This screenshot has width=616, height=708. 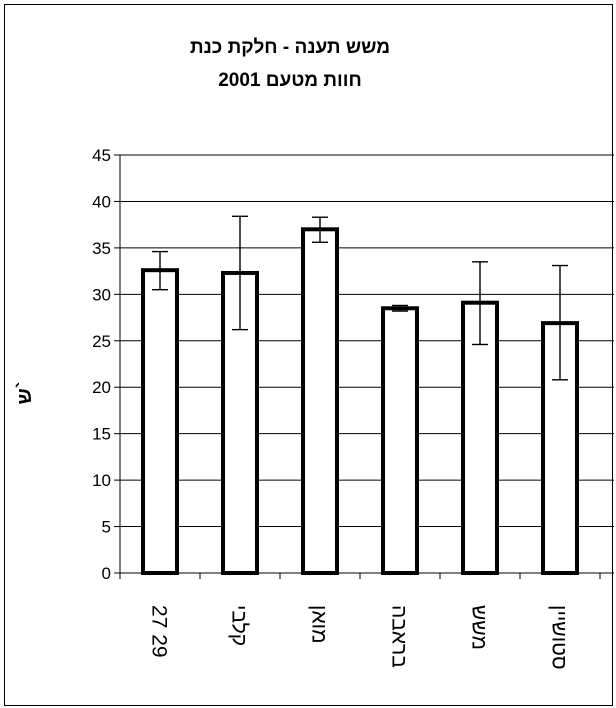 I want to click on y-axis-title: ש`, so click(x=25, y=393).